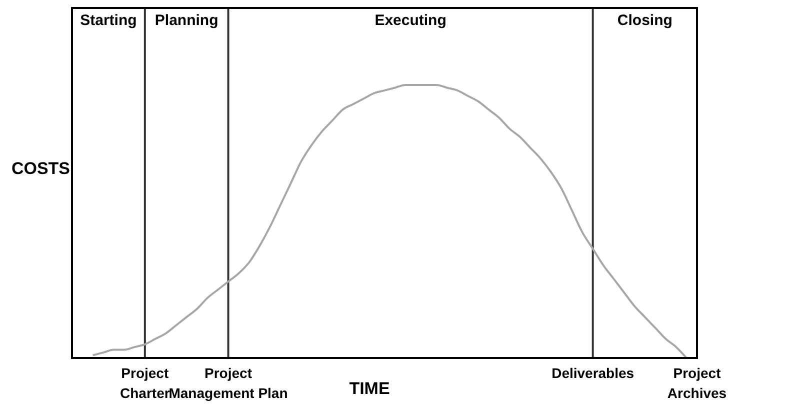 The image size is (800, 408). Describe the element at coordinates (228, 383) in the screenshot. I see `x-tick-label: Project Management Plan` at that location.